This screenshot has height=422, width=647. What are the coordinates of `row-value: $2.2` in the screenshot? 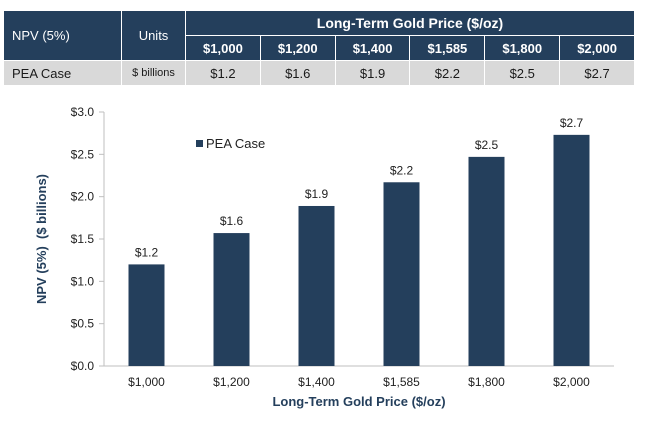 It's located at (447, 73).